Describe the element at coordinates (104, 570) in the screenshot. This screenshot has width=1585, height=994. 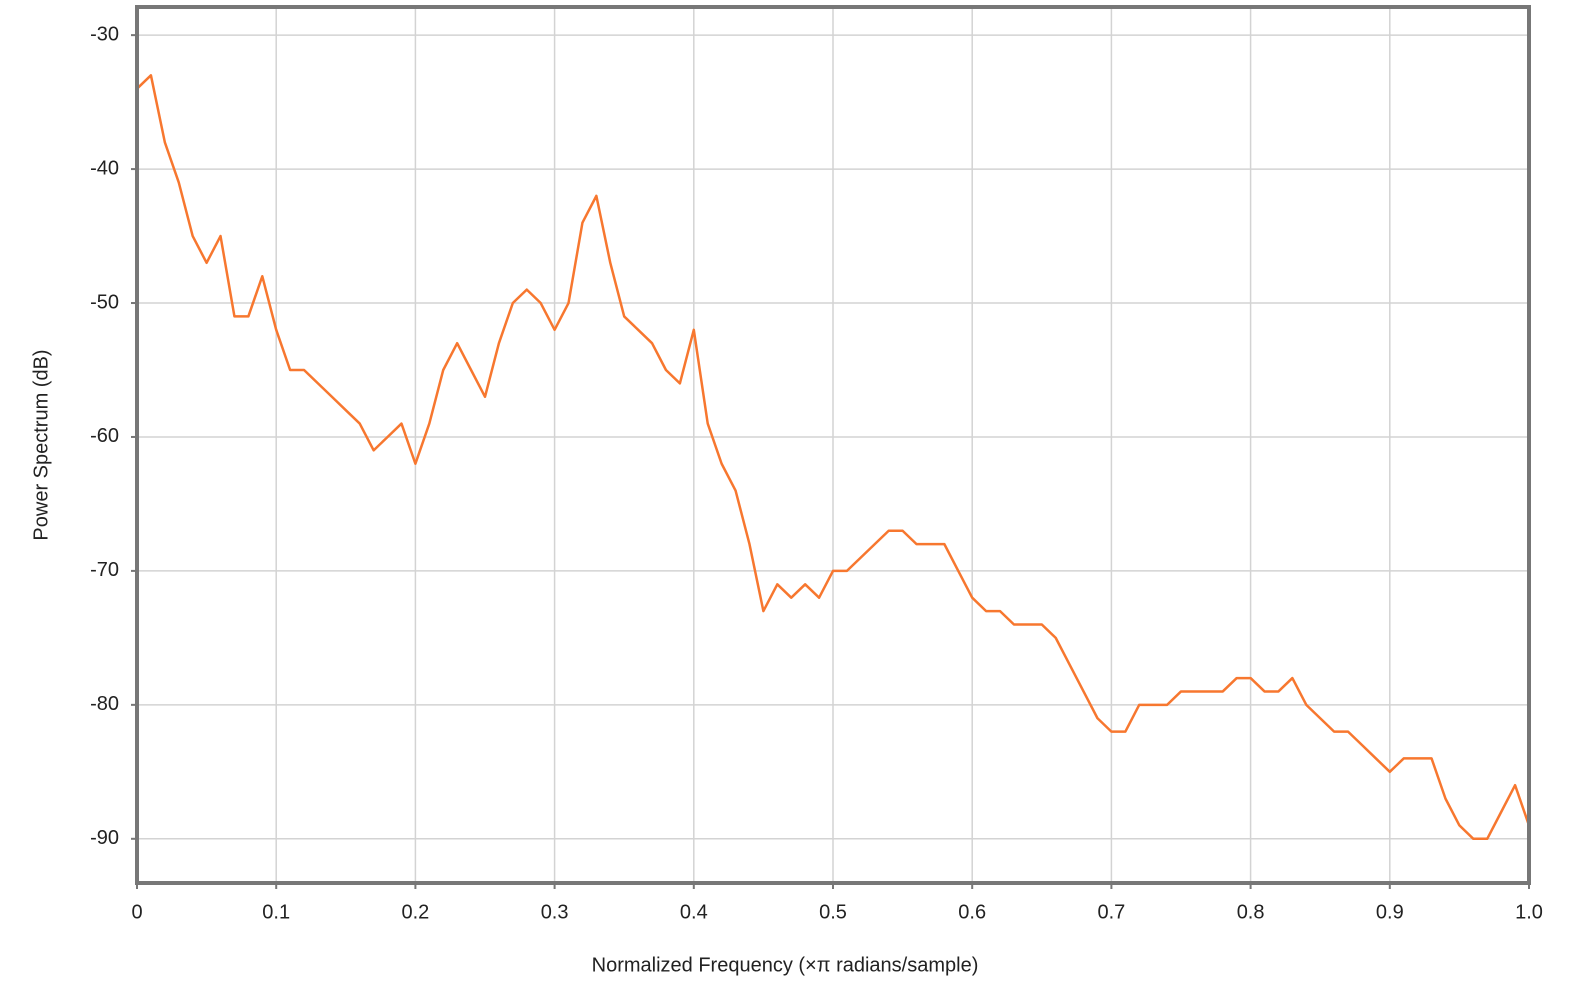
I see `y-tick-label: -70` at that location.